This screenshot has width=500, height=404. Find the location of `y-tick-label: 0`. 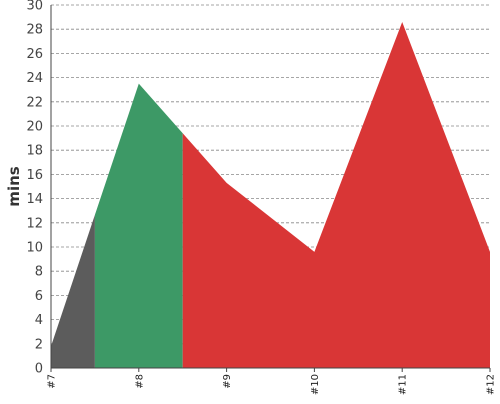

y-tick-label: 0 is located at coordinates (39, 369).